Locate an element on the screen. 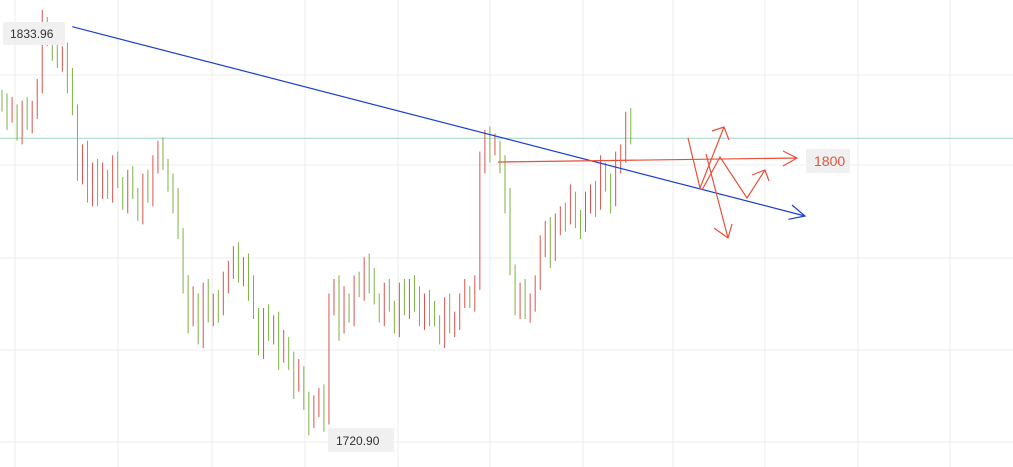  level-label-text: 1800 is located at coordinates (829, 161).